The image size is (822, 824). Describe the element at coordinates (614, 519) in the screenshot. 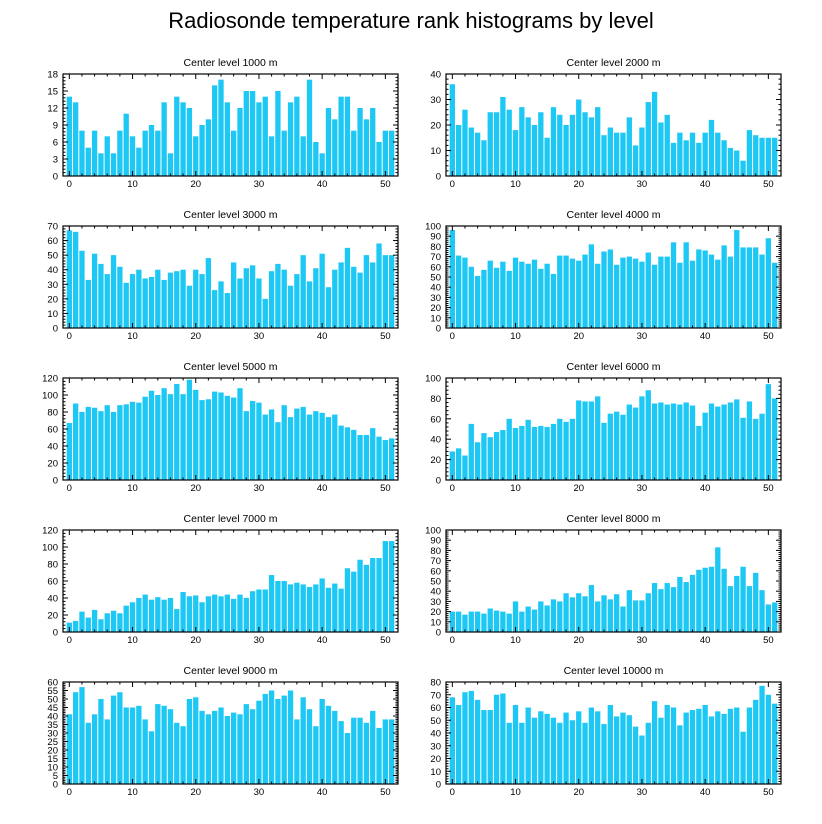

I see `panel-title: Center level 8000 m` at that location.